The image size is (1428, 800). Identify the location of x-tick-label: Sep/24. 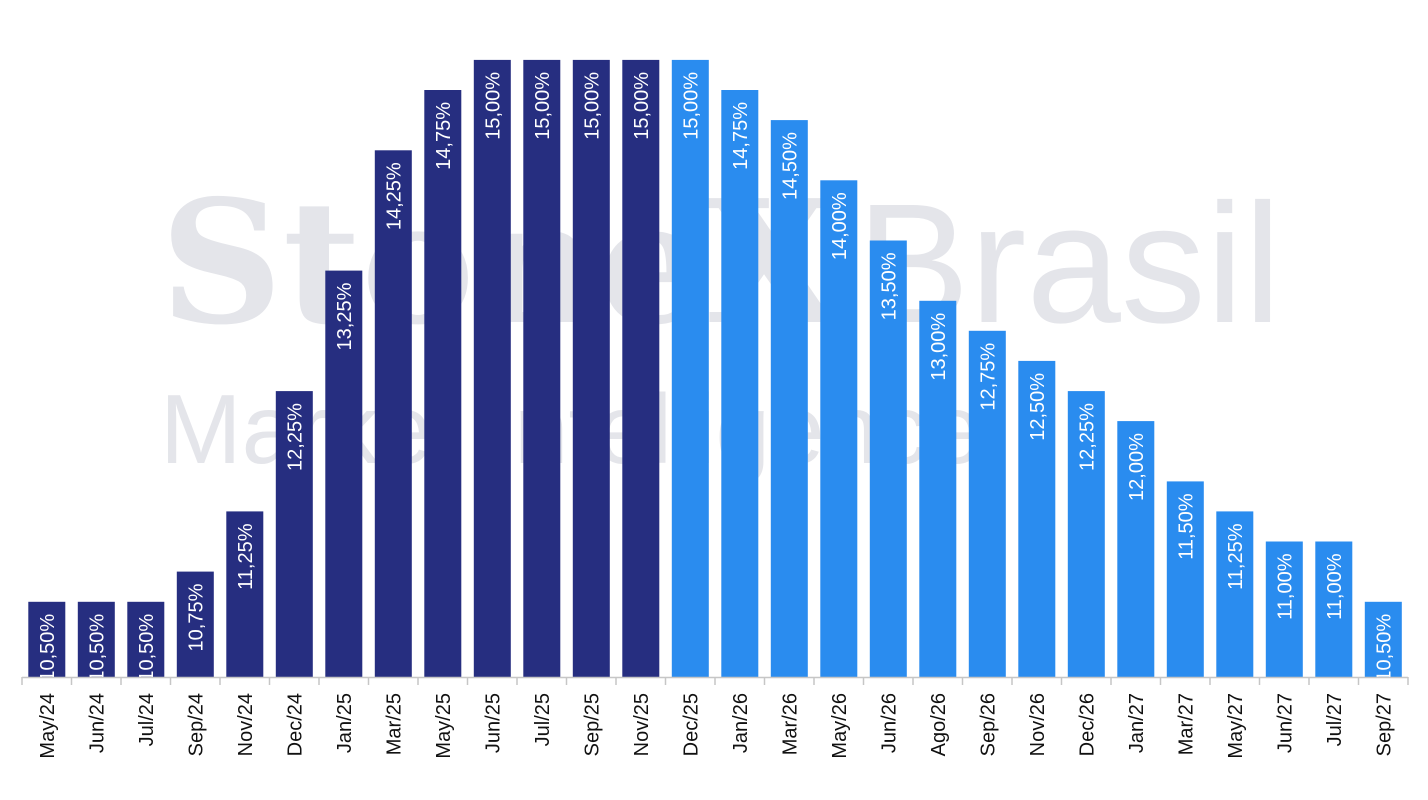
(196, 724).